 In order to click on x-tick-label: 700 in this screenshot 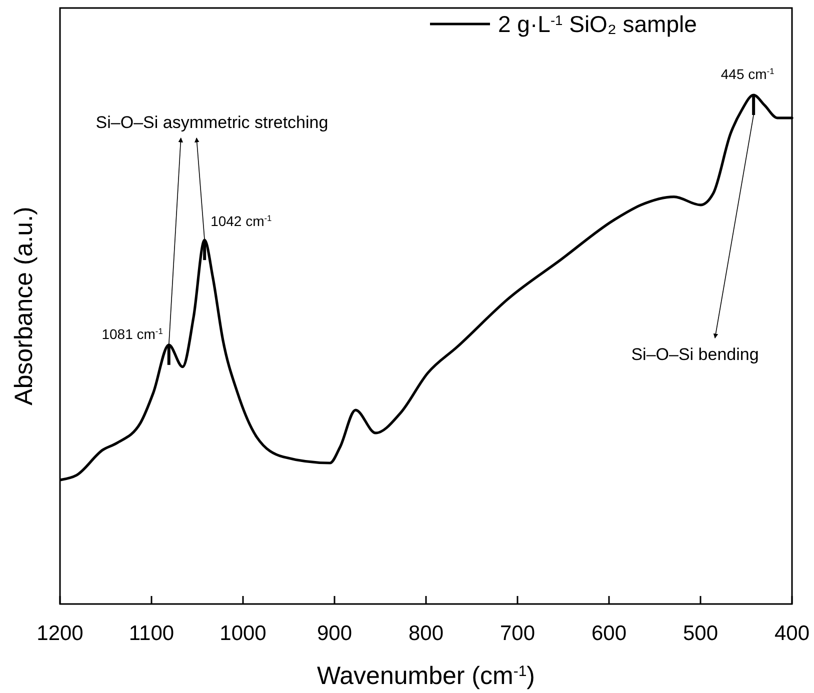, I will do `click(518, 633)`.